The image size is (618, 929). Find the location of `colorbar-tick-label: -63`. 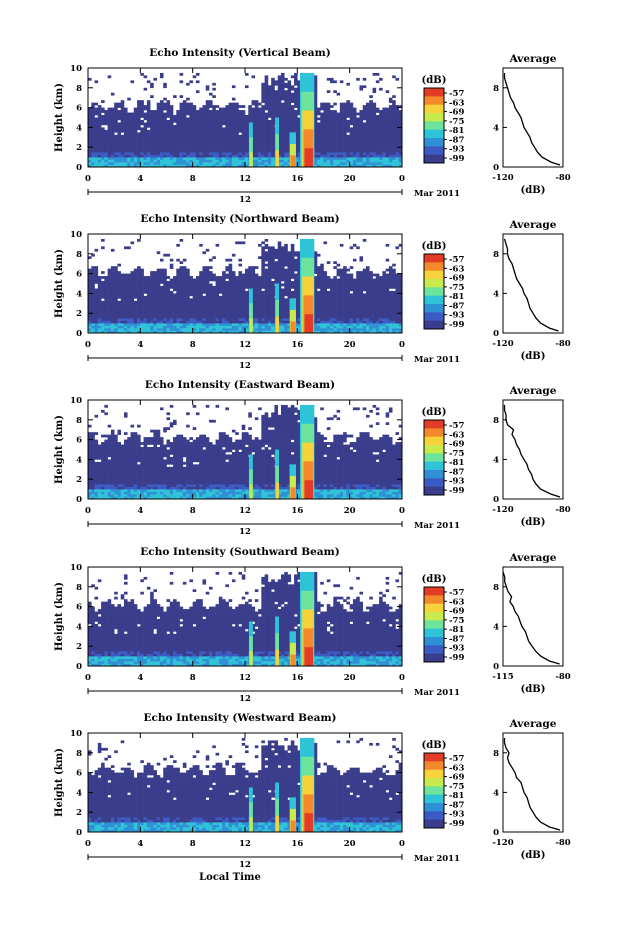

colorbar-tick-label: -63 is located at coordinates (456, 103).